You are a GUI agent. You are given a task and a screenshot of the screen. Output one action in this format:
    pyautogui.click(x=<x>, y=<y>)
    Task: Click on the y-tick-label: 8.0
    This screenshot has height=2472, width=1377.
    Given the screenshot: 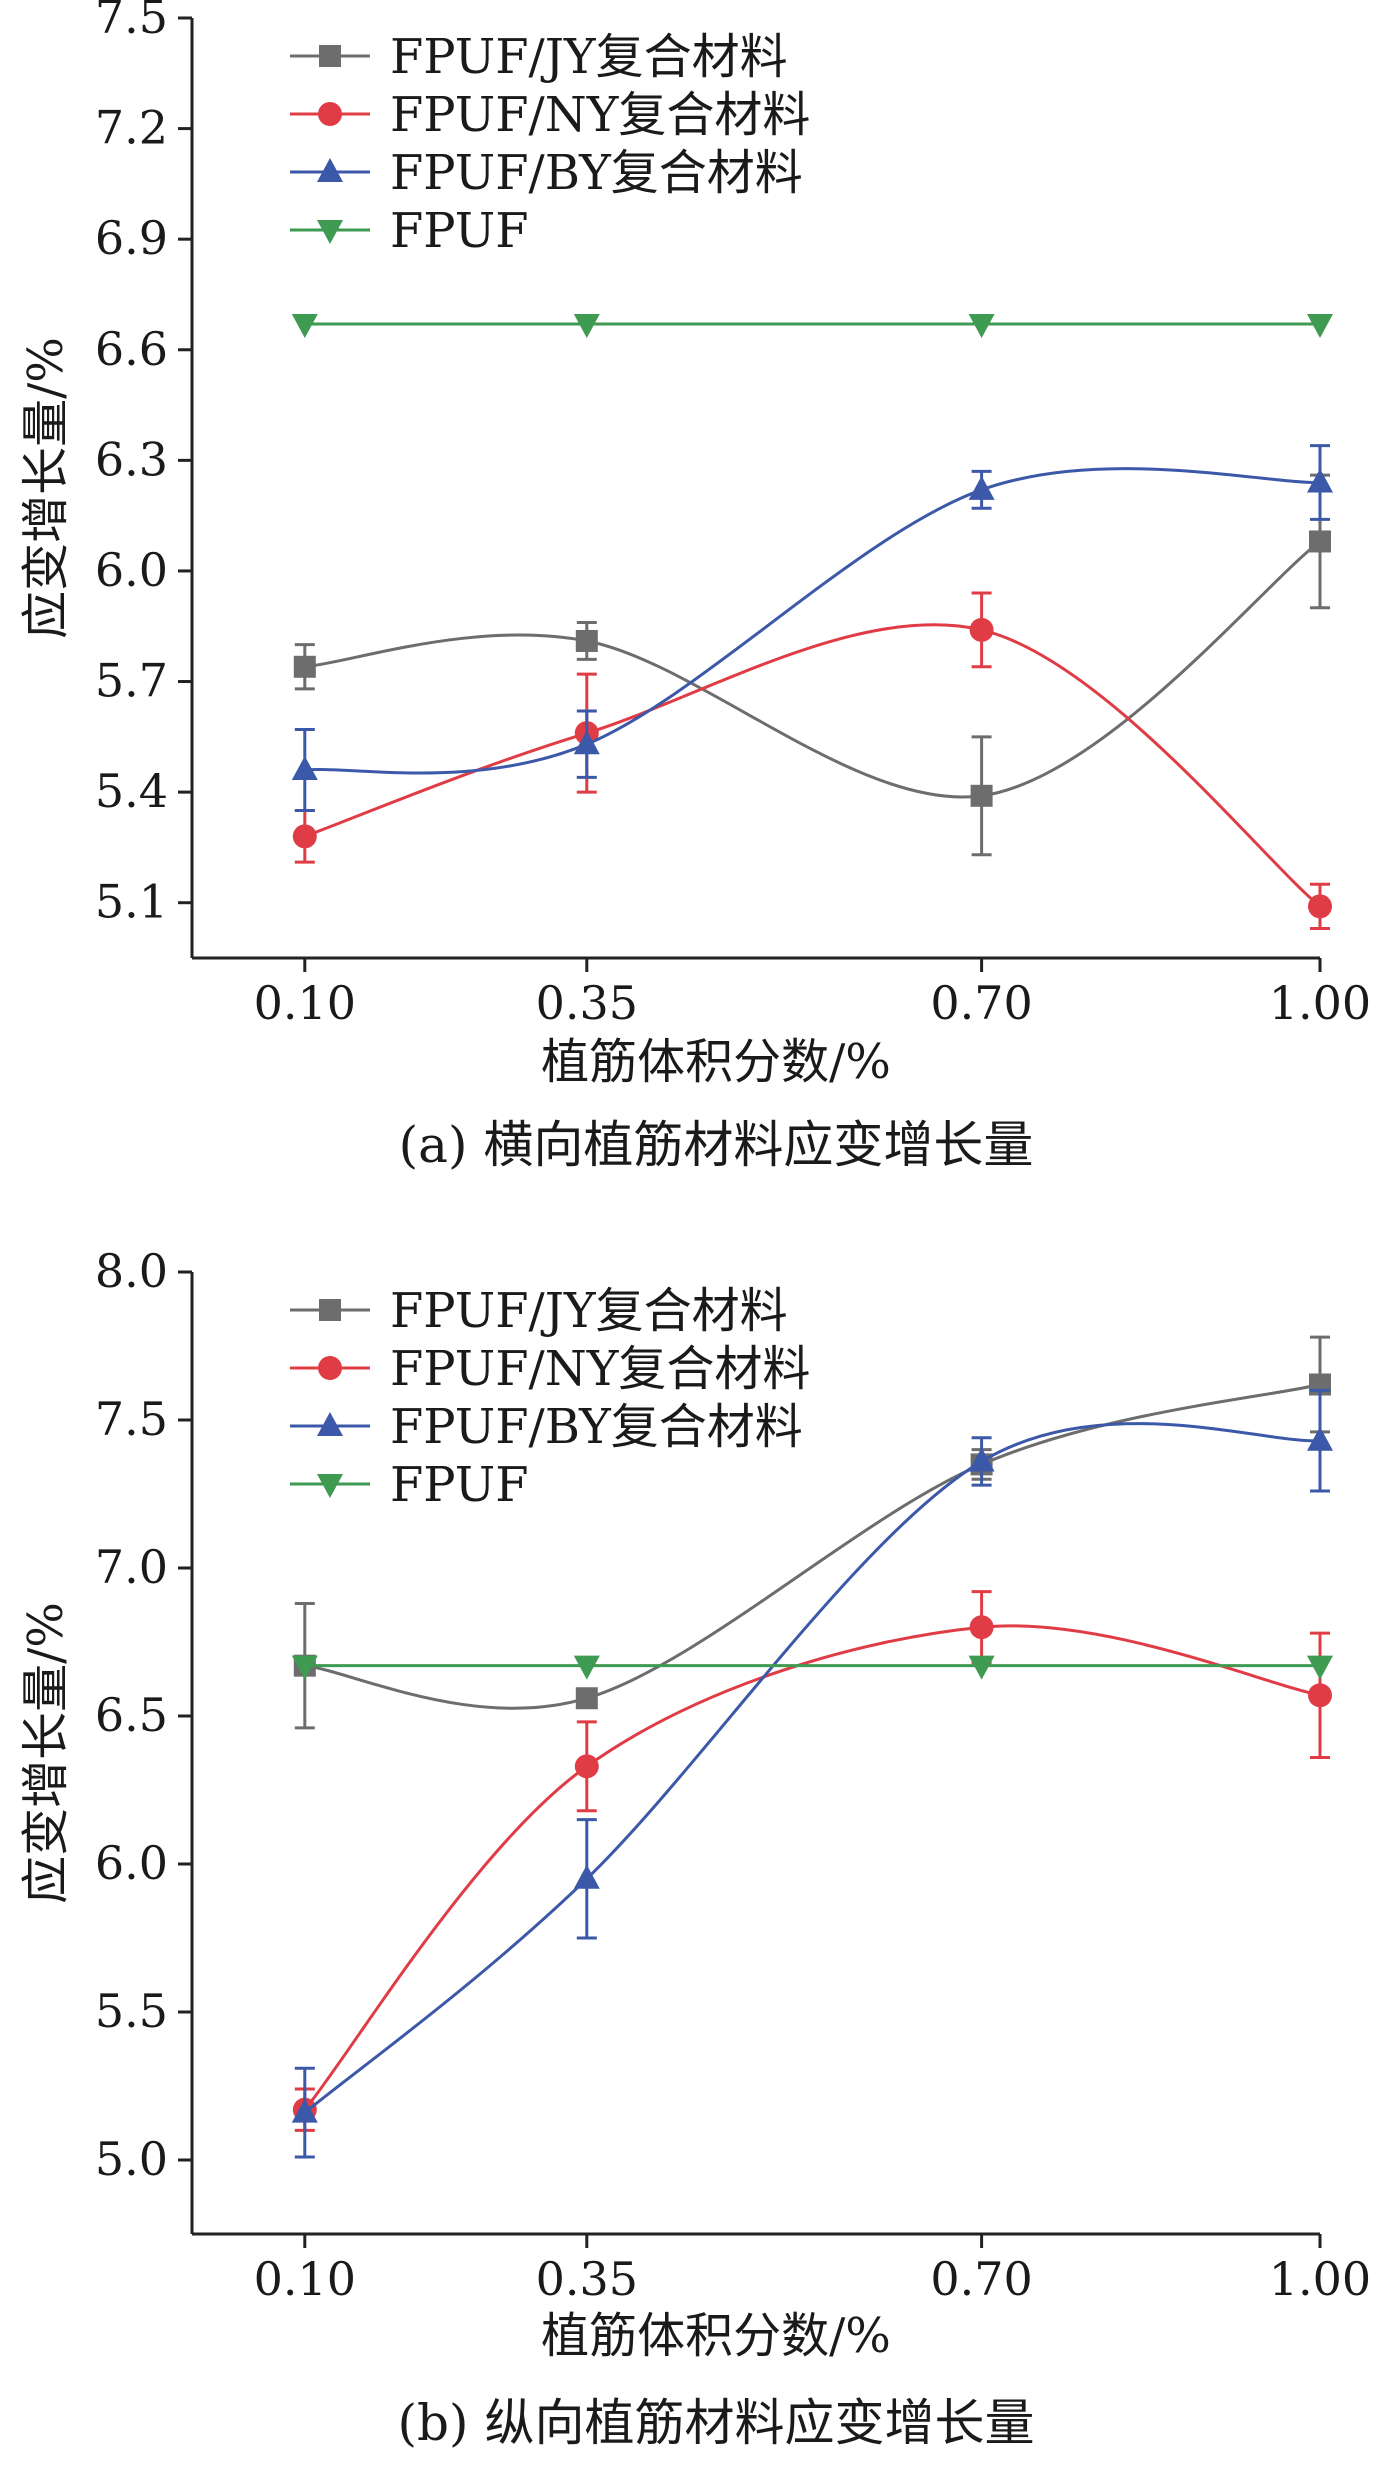 What is the action you would take?
    pyautogui.click(x=131, y=1271)
    